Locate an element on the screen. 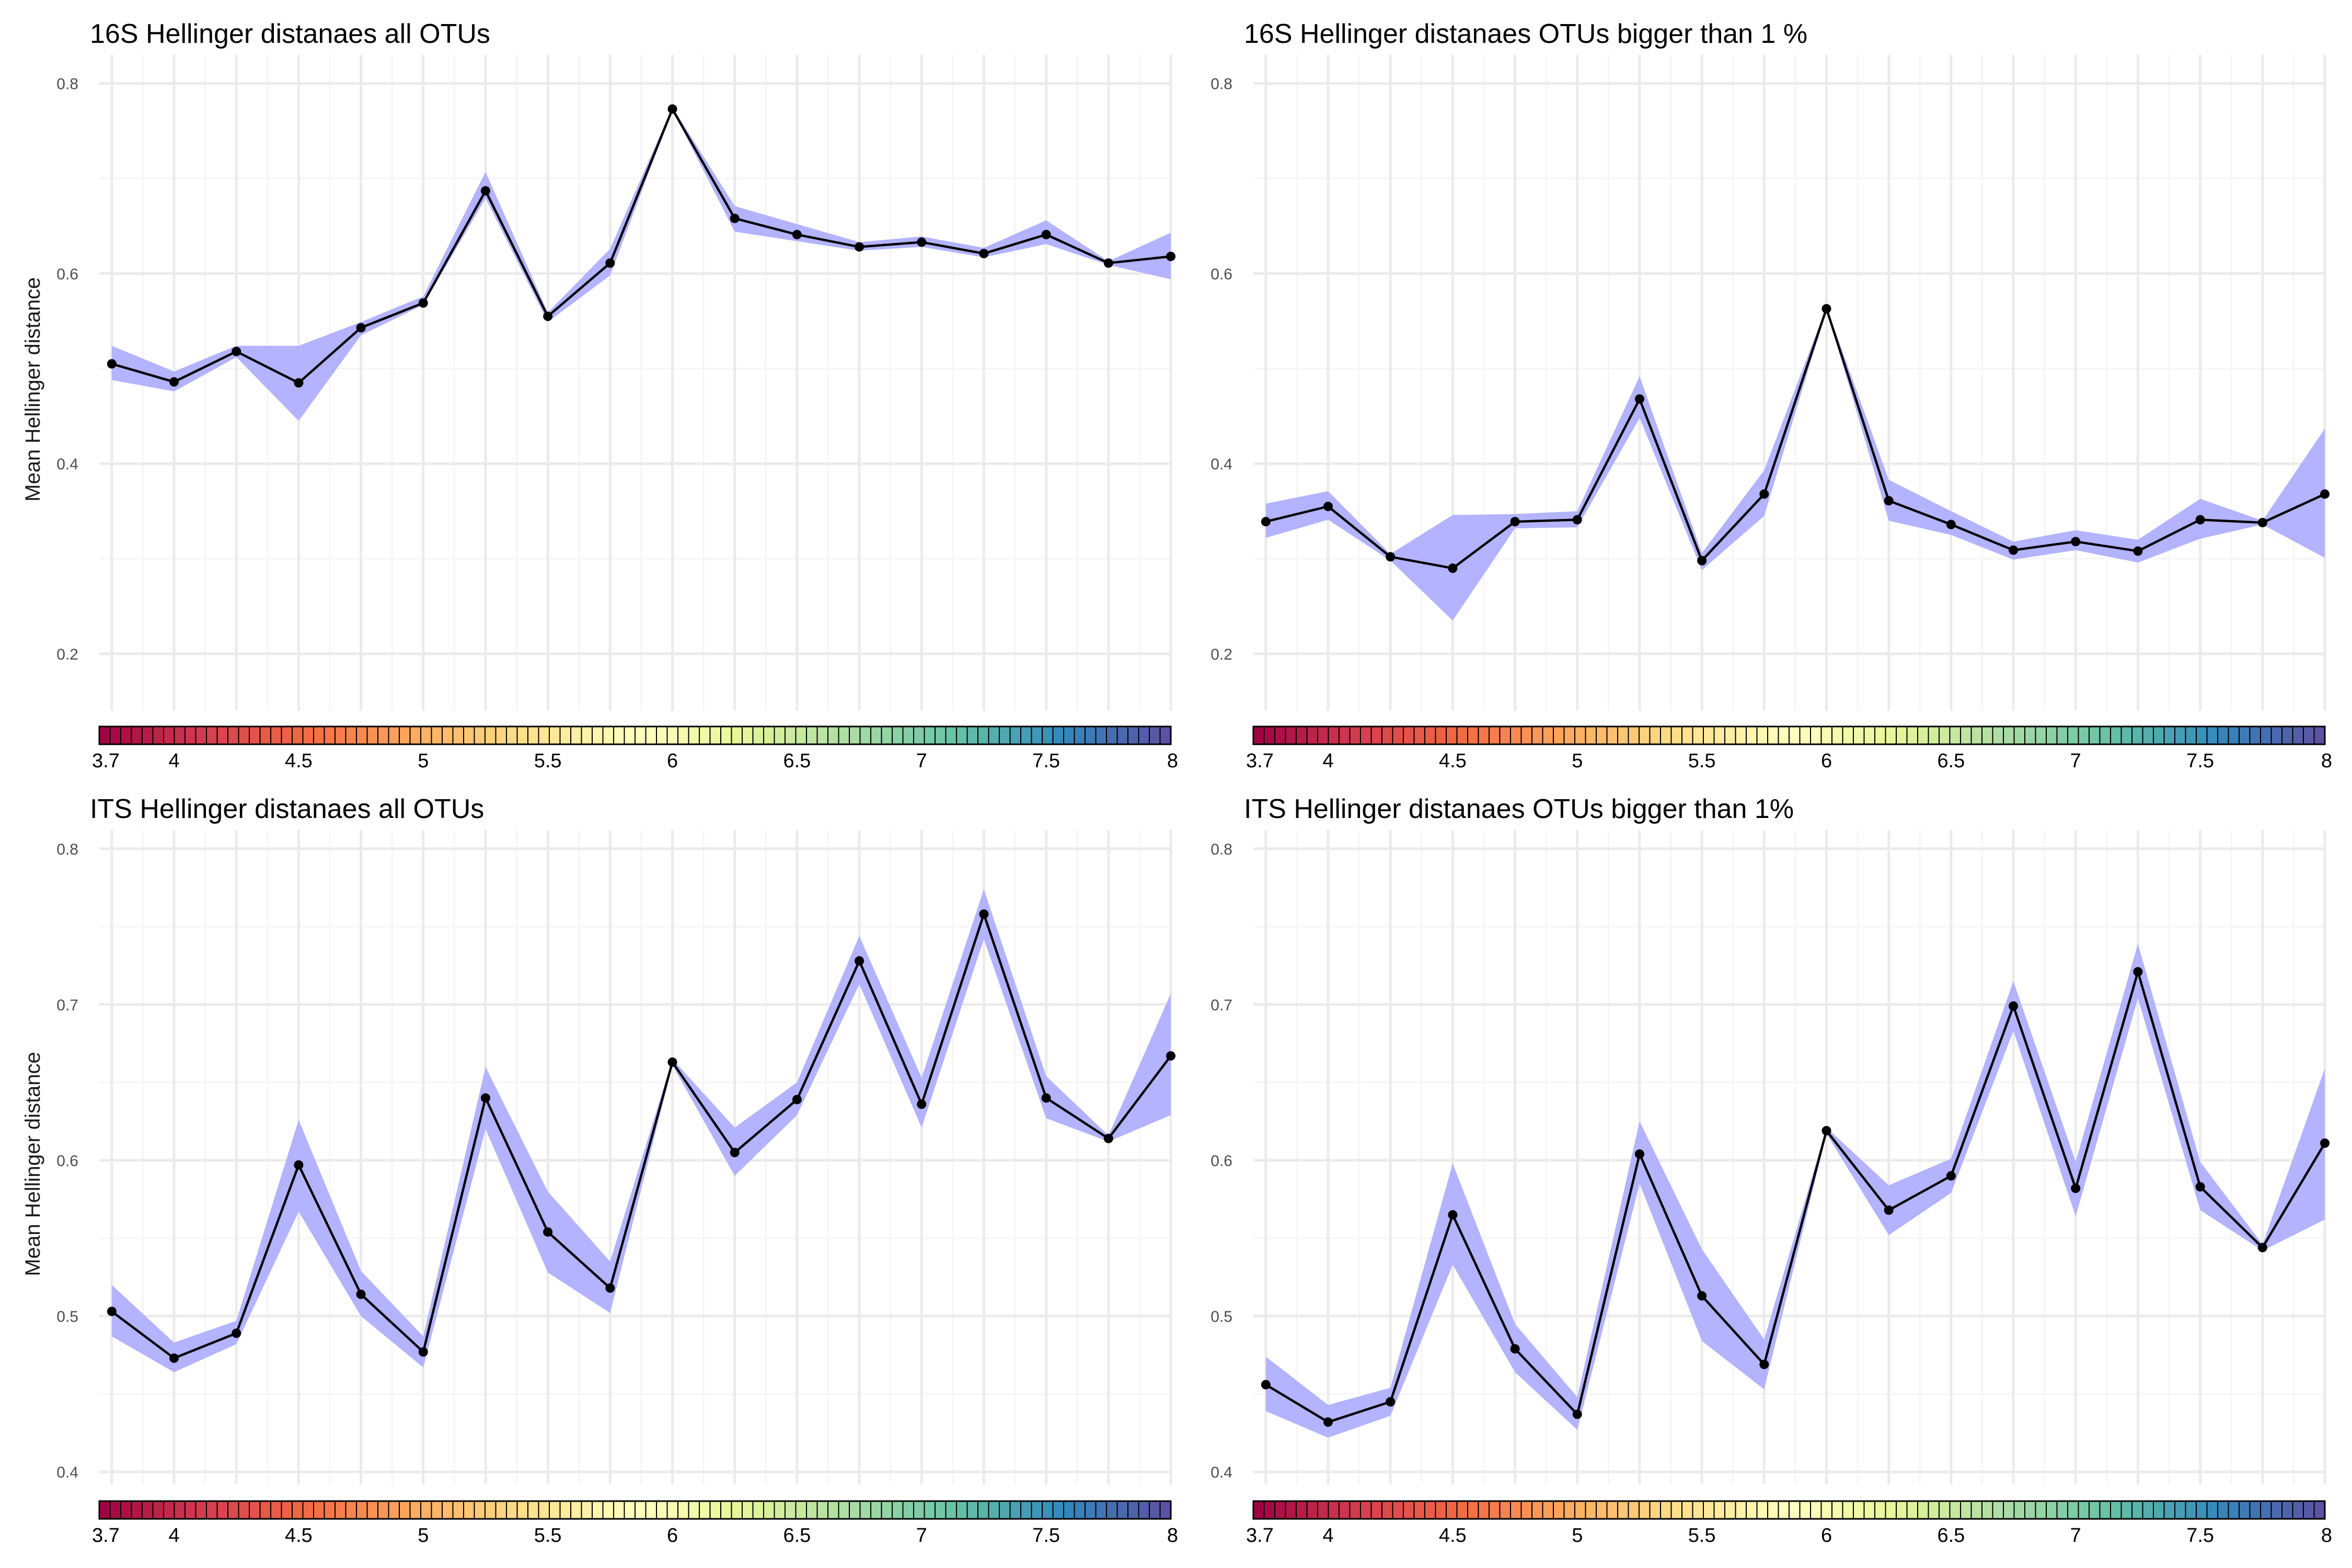 The height and width of the screenshot is (1568, 2352). y-tick-label: 0.2 is located at coordinates (67, 654).